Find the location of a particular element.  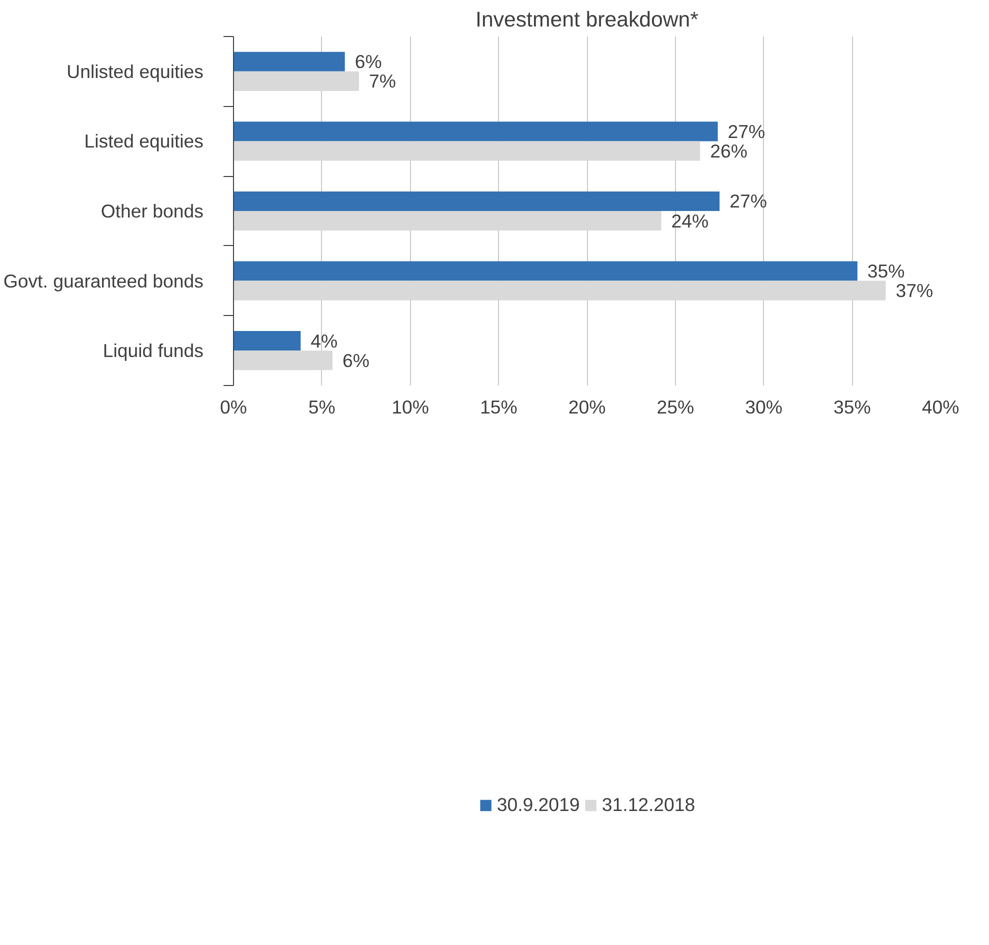

x-tick-label: 10% is located at coordinates (410, 407).